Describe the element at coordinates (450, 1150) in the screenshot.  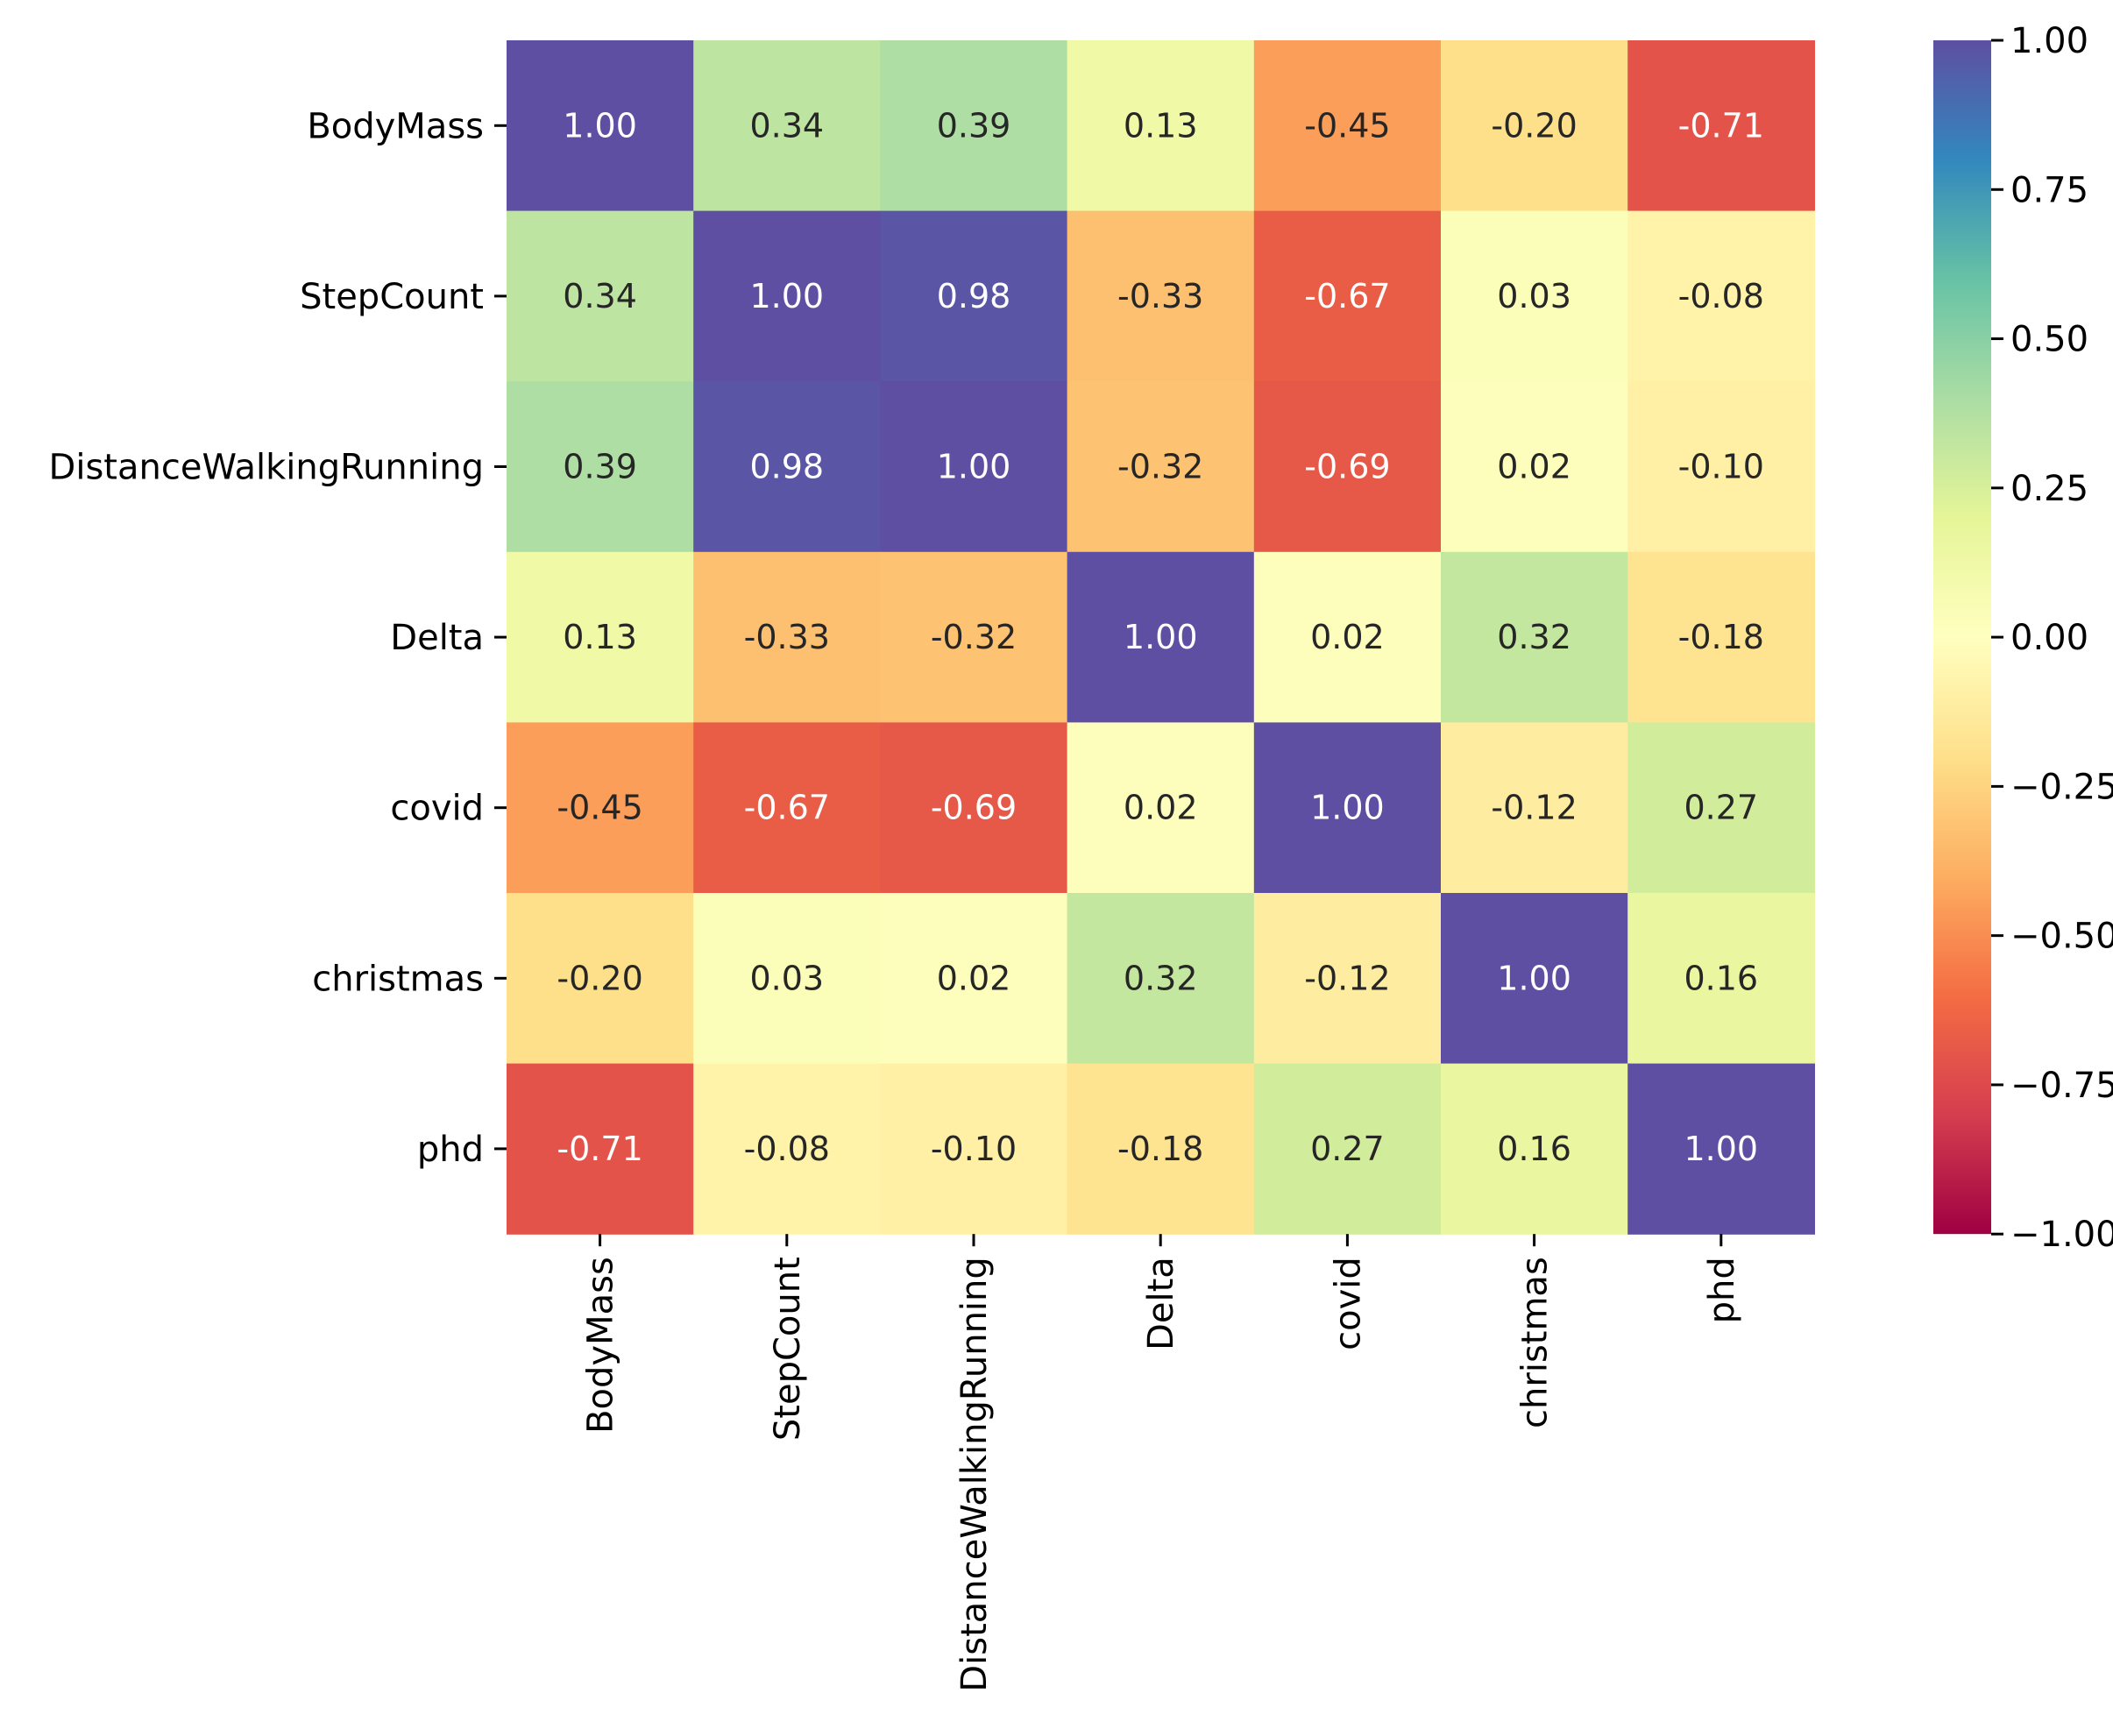
I see `y-tick-label: phd` at that location.